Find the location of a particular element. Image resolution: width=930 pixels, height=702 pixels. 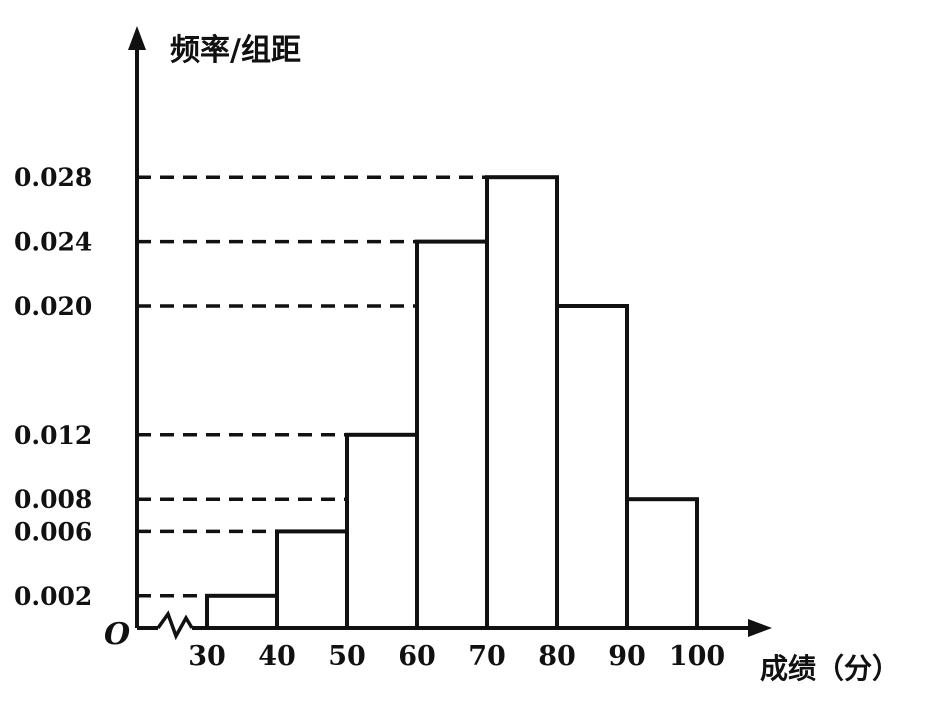

x-axis-title: 成绩（分） is located at coordinates (830, 668).